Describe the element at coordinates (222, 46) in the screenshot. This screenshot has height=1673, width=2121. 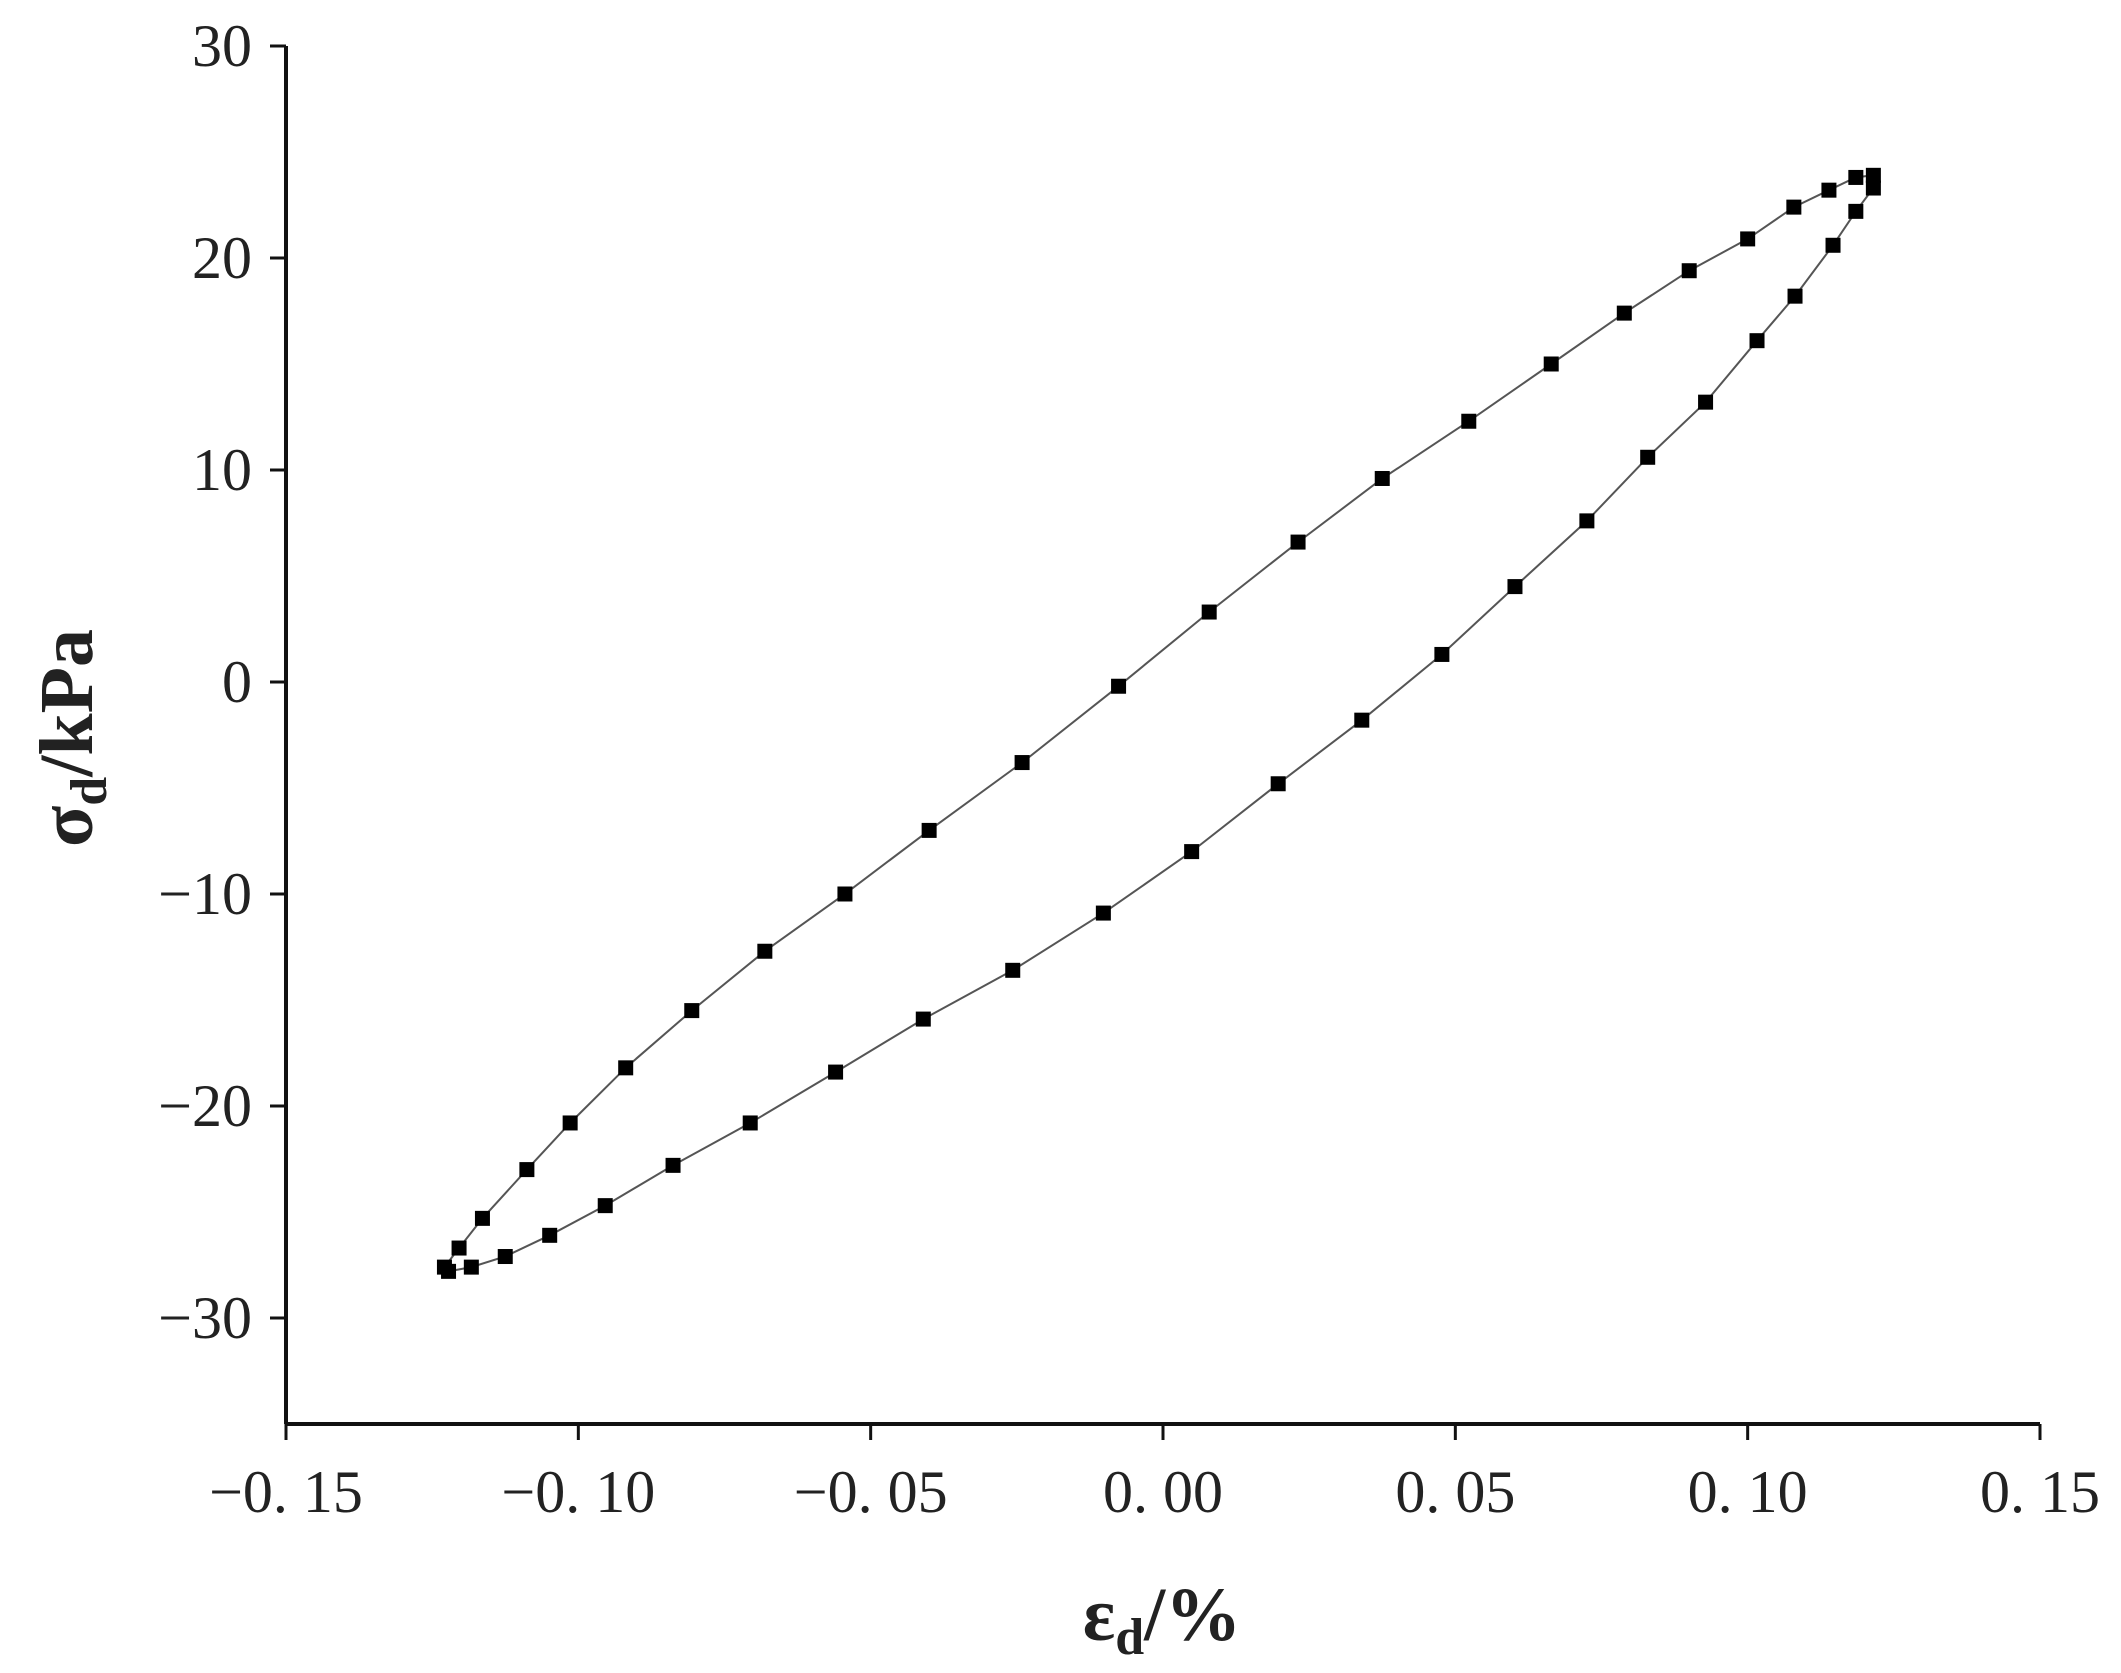
I see `y-tick-label: 30` at that location.